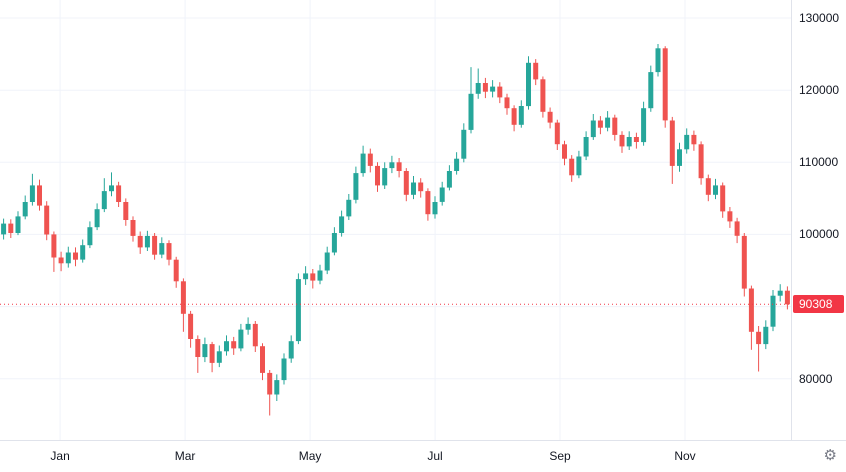 This screenshot has height=472, width=846. Describe the element at coordinates (819, 162) in the screenshot. I see `price-axis-label: 110000` at that location.